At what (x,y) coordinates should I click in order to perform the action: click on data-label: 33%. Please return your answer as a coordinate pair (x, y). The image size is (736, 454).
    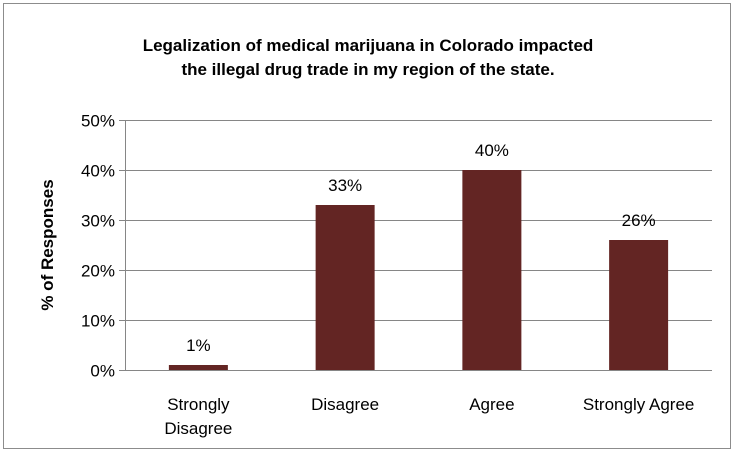
    Looking at the image, I should click on (345, 185).